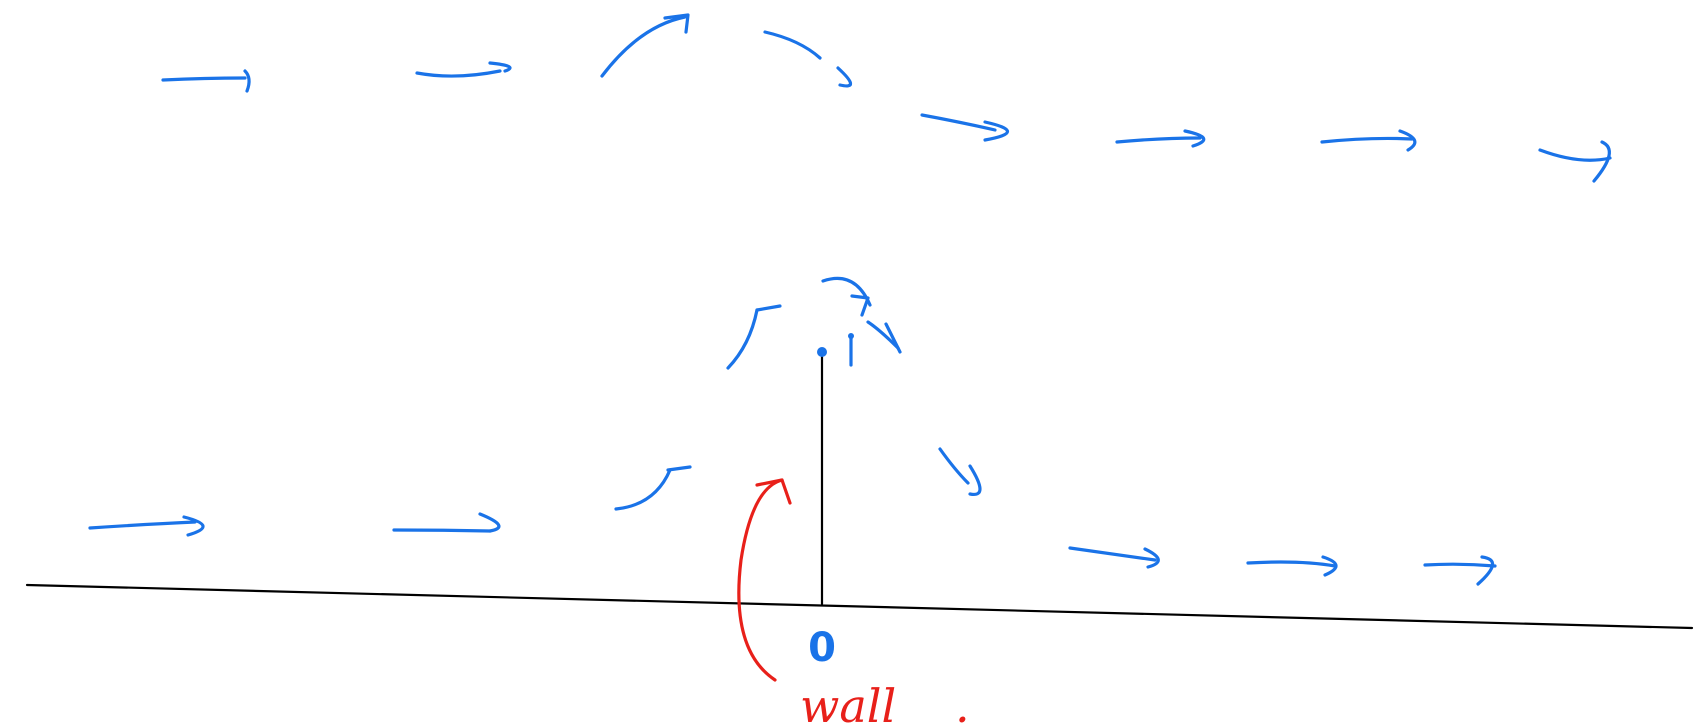  What do you see at coordinates (822, 648) in the screenshot?
I see `origin-label: 0` at bounding box center [822, 648].